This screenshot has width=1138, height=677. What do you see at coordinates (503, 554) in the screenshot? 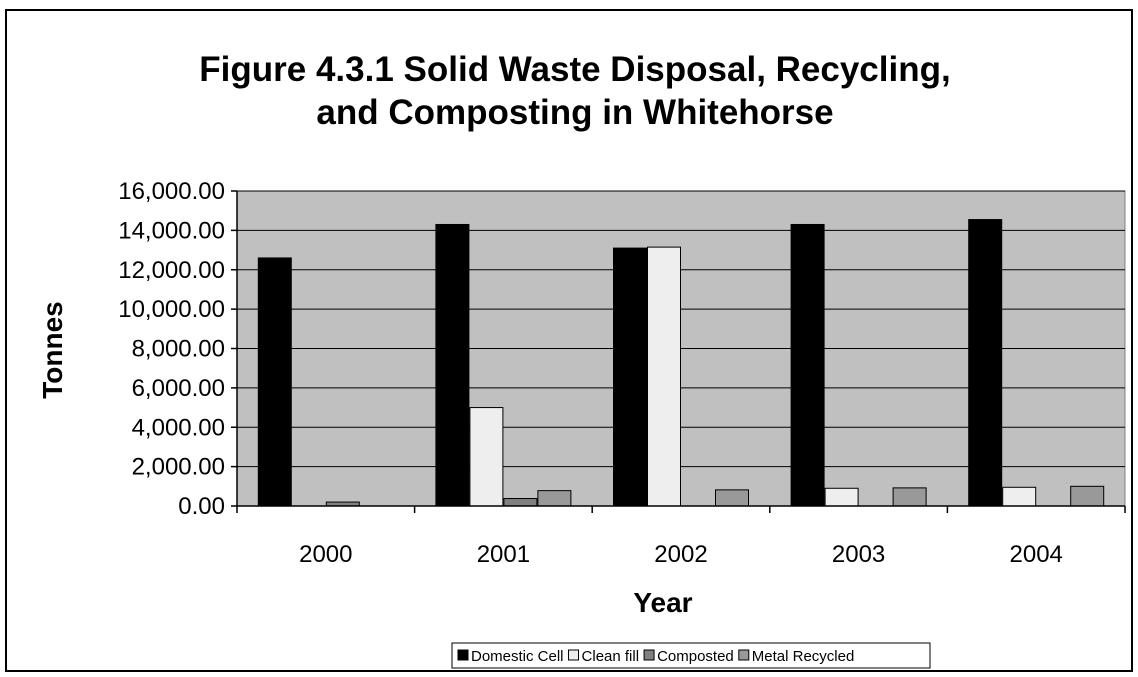
I see `x-tick-label-2001: 2001` at bounding box center [503, 554].